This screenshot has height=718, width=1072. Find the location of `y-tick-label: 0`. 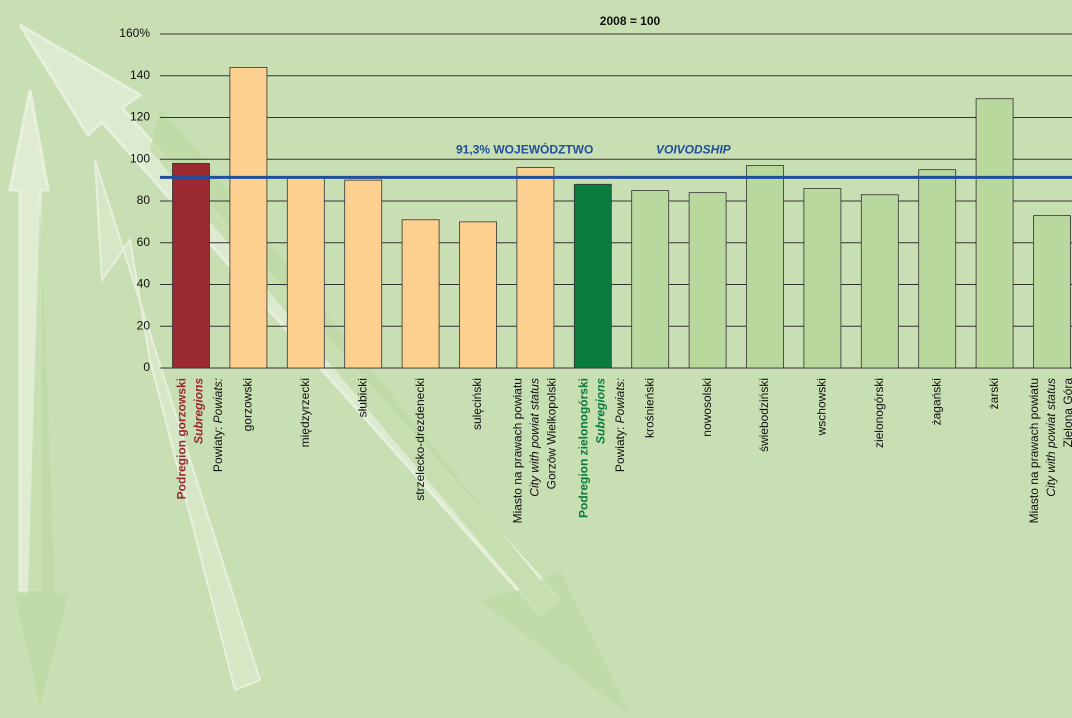

y-tick-label: 0 is located at coordinates (146, 367).